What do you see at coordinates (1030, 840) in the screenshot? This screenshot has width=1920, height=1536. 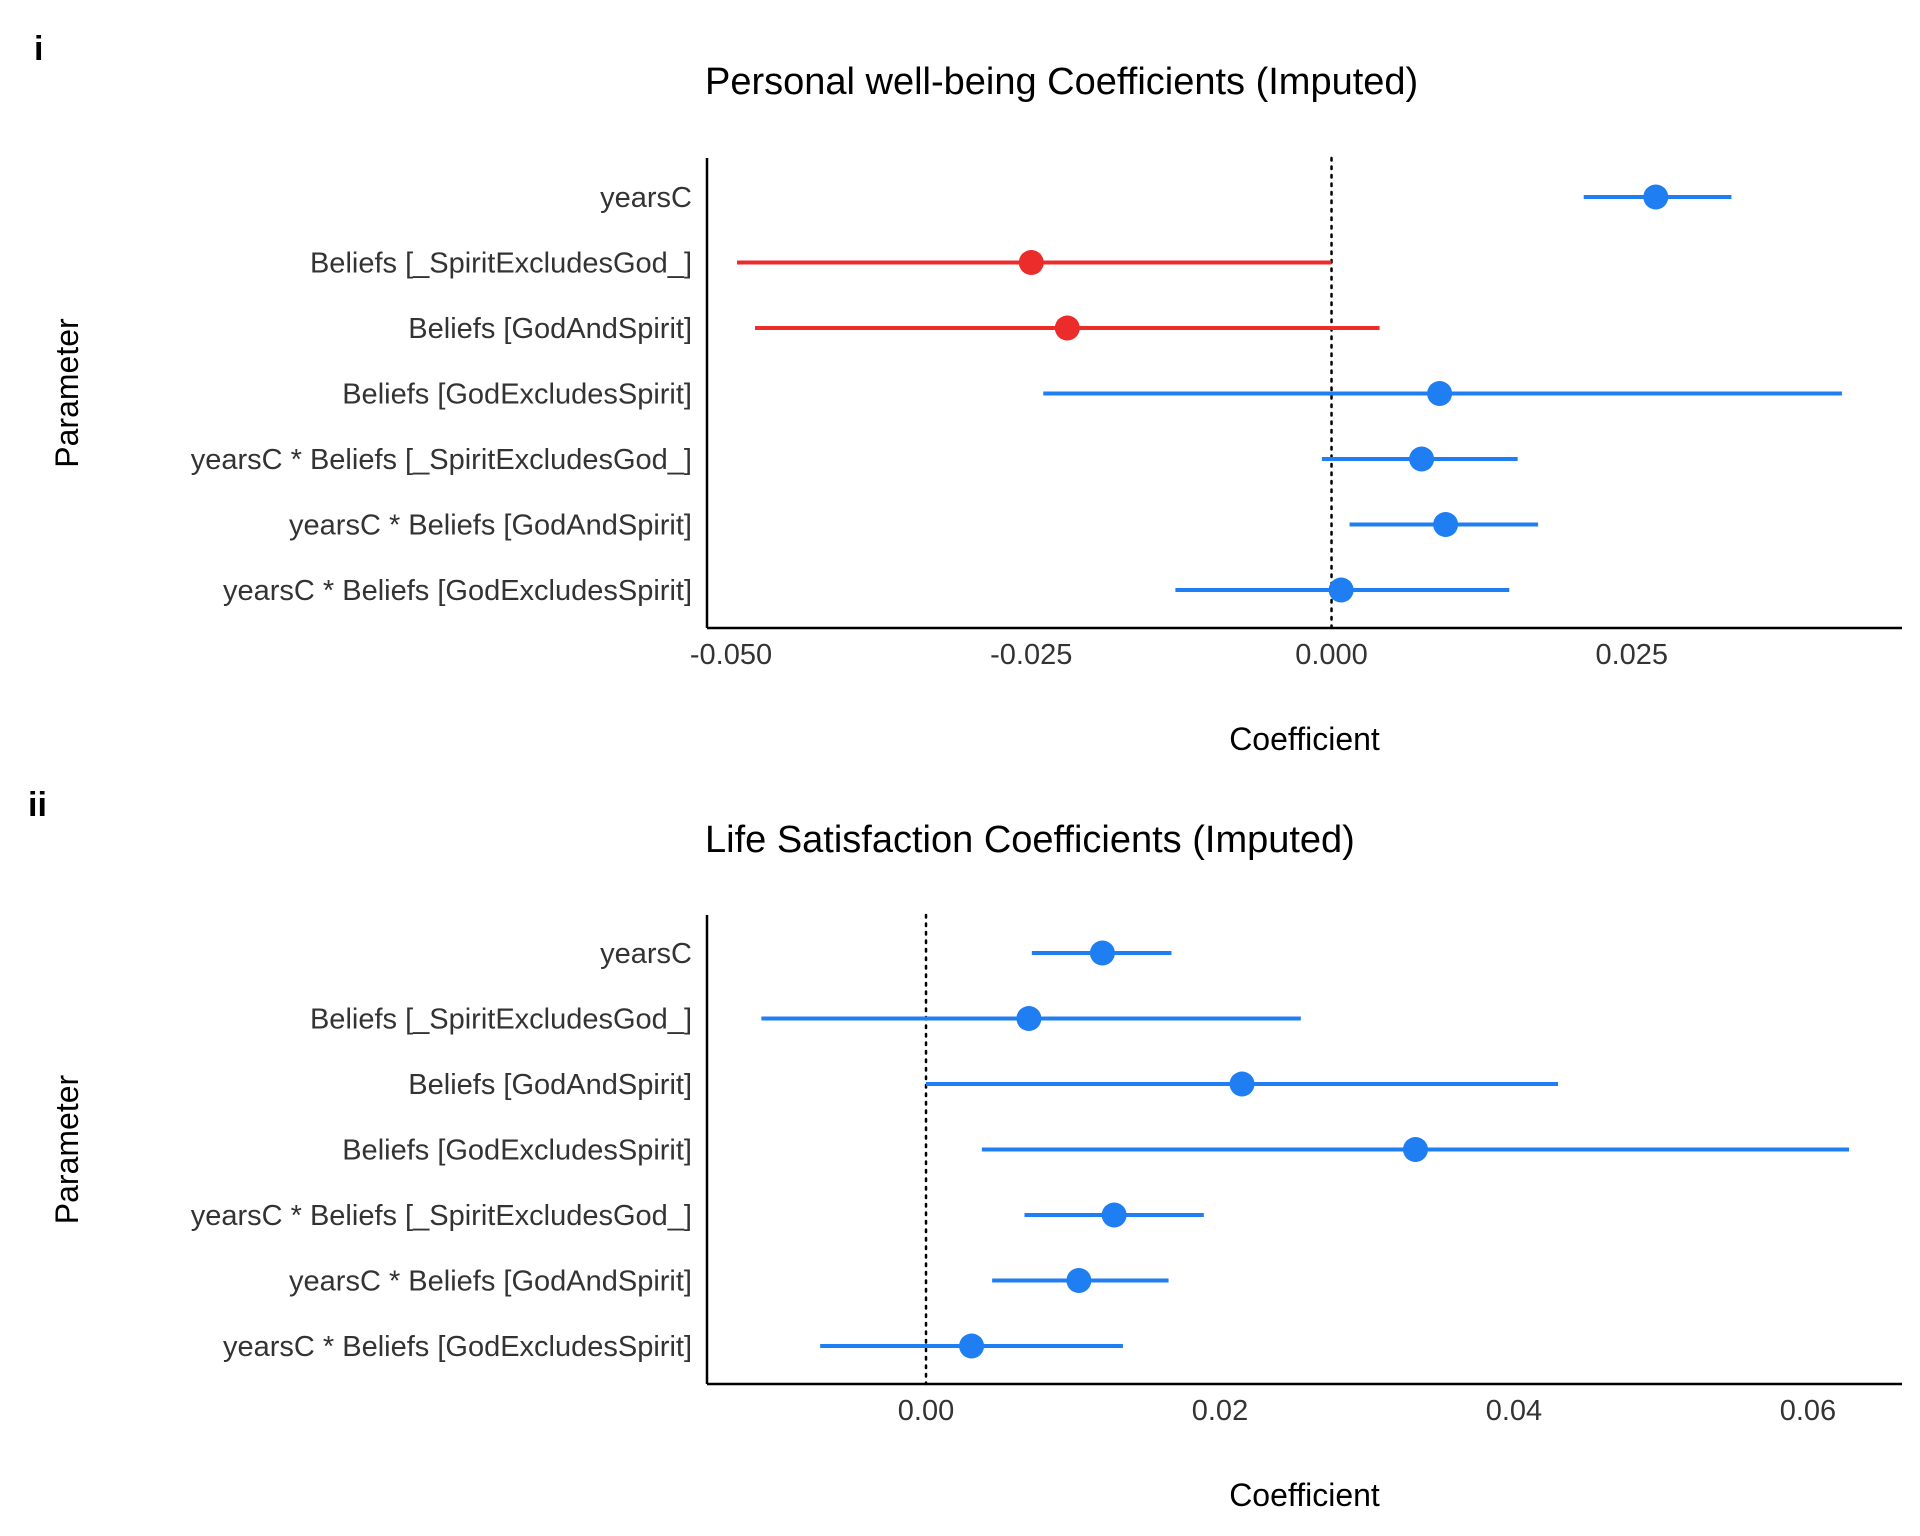 I see `chart-title: Life Satisfaction Coefficients (Imputed)` at bounding box center [1030, 840].